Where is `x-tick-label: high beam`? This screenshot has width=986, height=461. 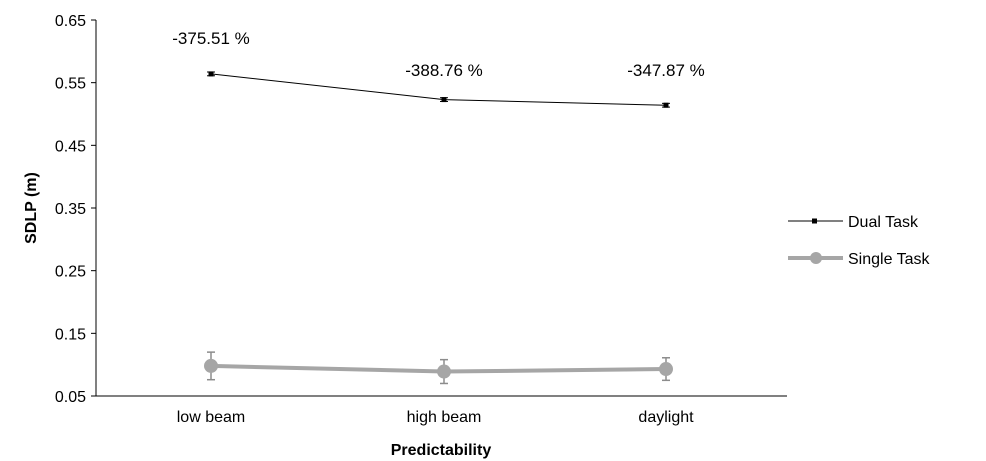
x-tick-label: high beam is located at coordinates (444, 417).